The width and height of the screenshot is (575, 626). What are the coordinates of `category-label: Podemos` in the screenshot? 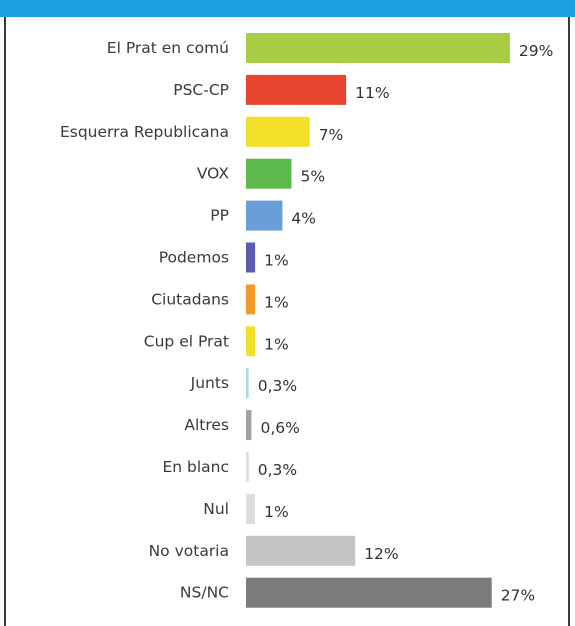 It's located at (194, 258).